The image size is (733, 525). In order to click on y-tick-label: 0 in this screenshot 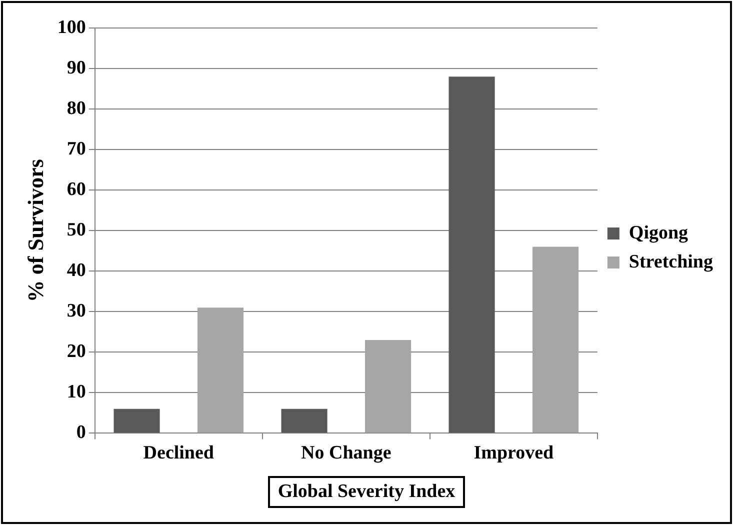, I will do `click(81, 433)`.